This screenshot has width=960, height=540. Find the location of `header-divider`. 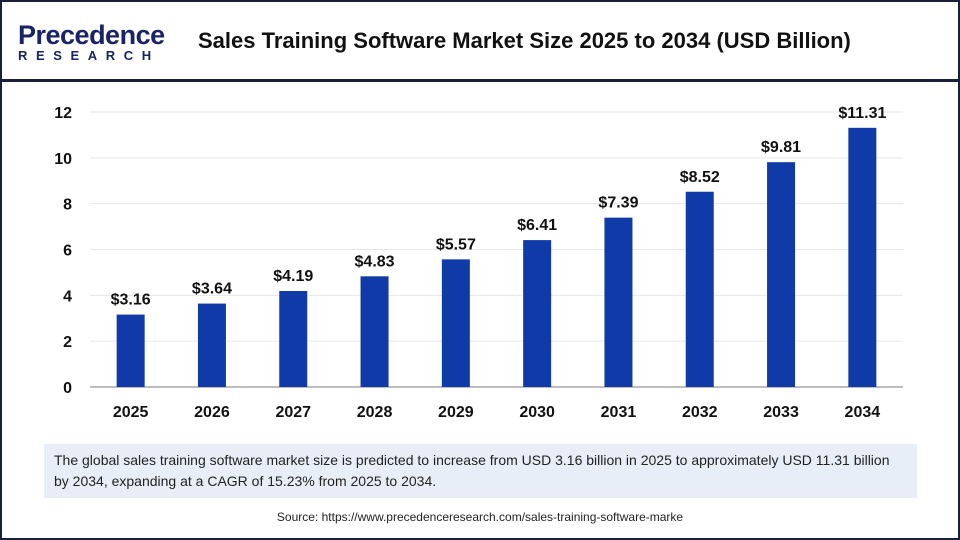

header-divider is located at coordinates (480, 80).